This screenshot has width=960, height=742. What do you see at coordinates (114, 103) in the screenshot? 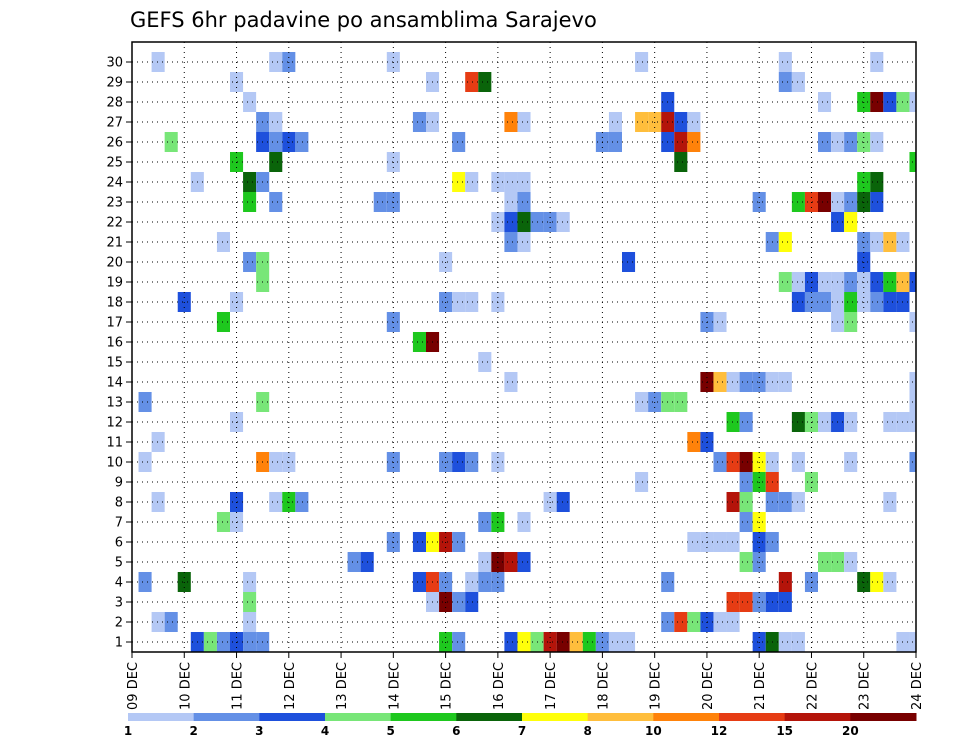
I see `y-tick-label: 28` at bounding box center [114, 103].